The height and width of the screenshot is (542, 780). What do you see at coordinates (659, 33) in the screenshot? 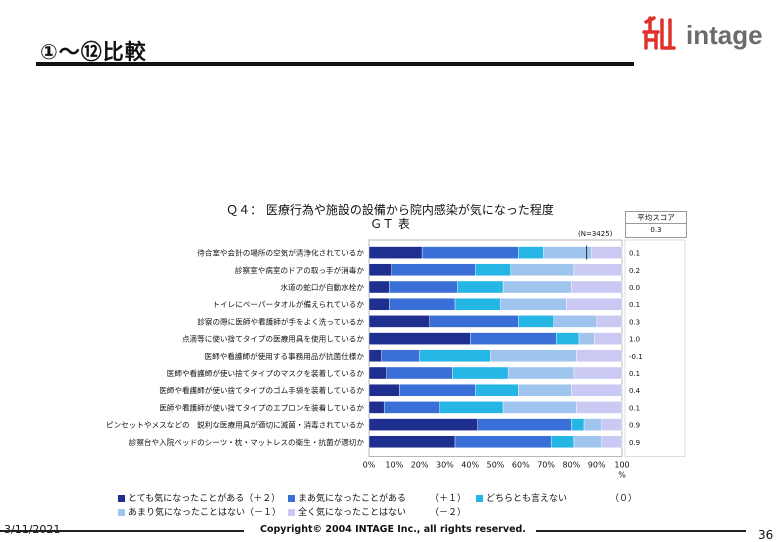
I see `logo-mark-icon` at bounding box center [659, 33].